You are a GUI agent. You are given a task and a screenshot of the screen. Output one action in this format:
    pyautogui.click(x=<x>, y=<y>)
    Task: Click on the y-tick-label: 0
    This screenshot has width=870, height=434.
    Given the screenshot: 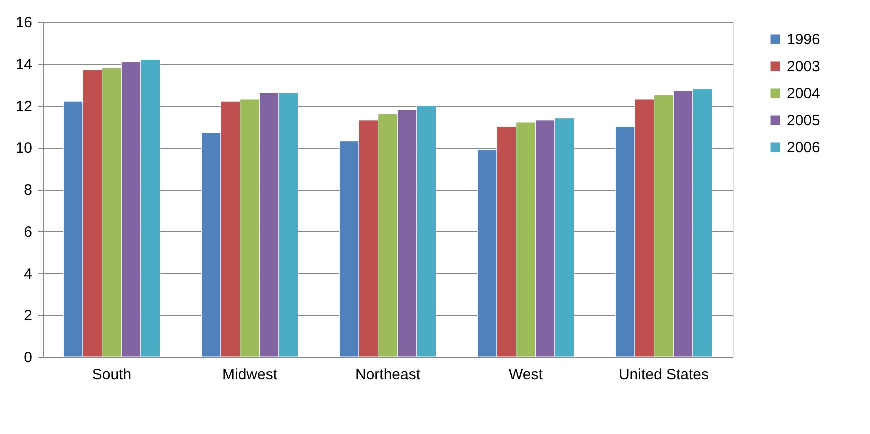 What is the action you would take?
    pyautogui.click(x=28, y=358)
    